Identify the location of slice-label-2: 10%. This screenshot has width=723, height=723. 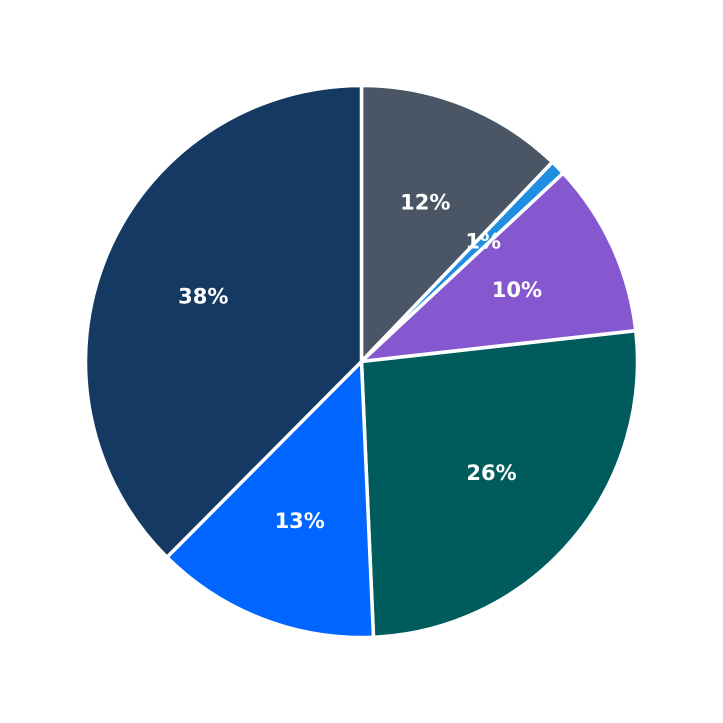
(517, 290).